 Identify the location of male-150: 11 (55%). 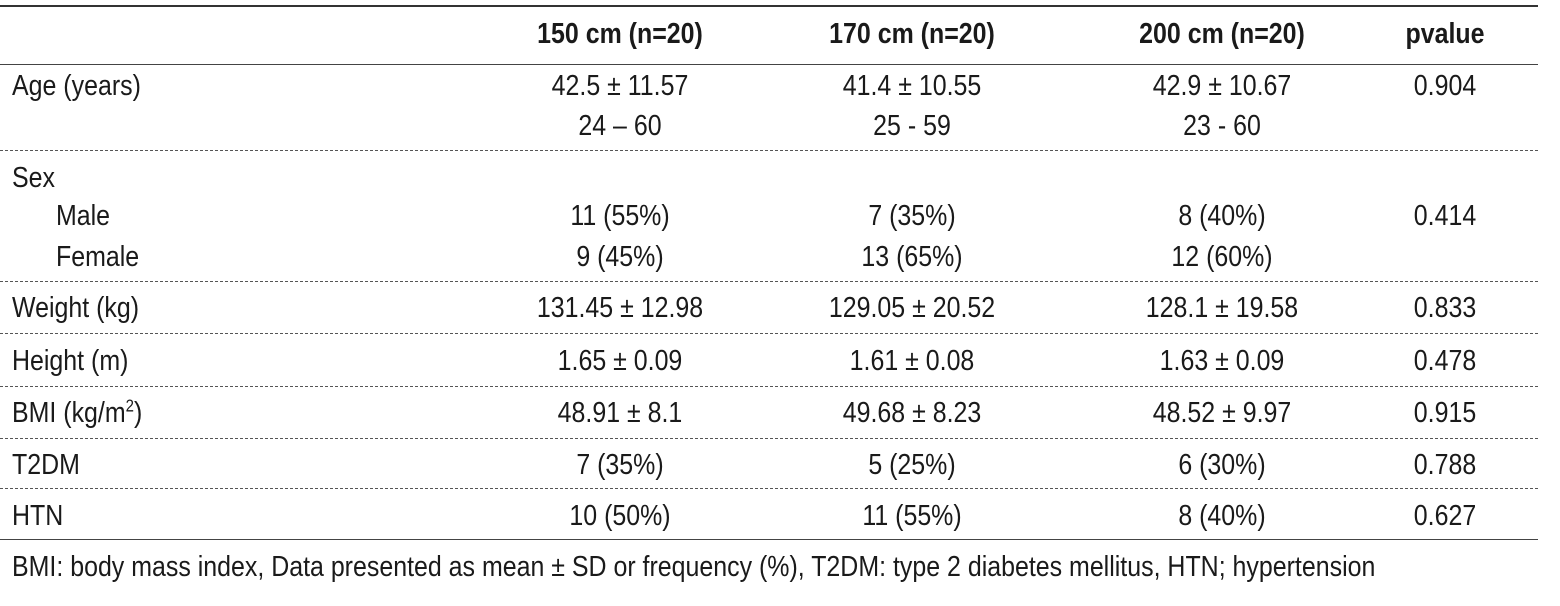
(620, 216).